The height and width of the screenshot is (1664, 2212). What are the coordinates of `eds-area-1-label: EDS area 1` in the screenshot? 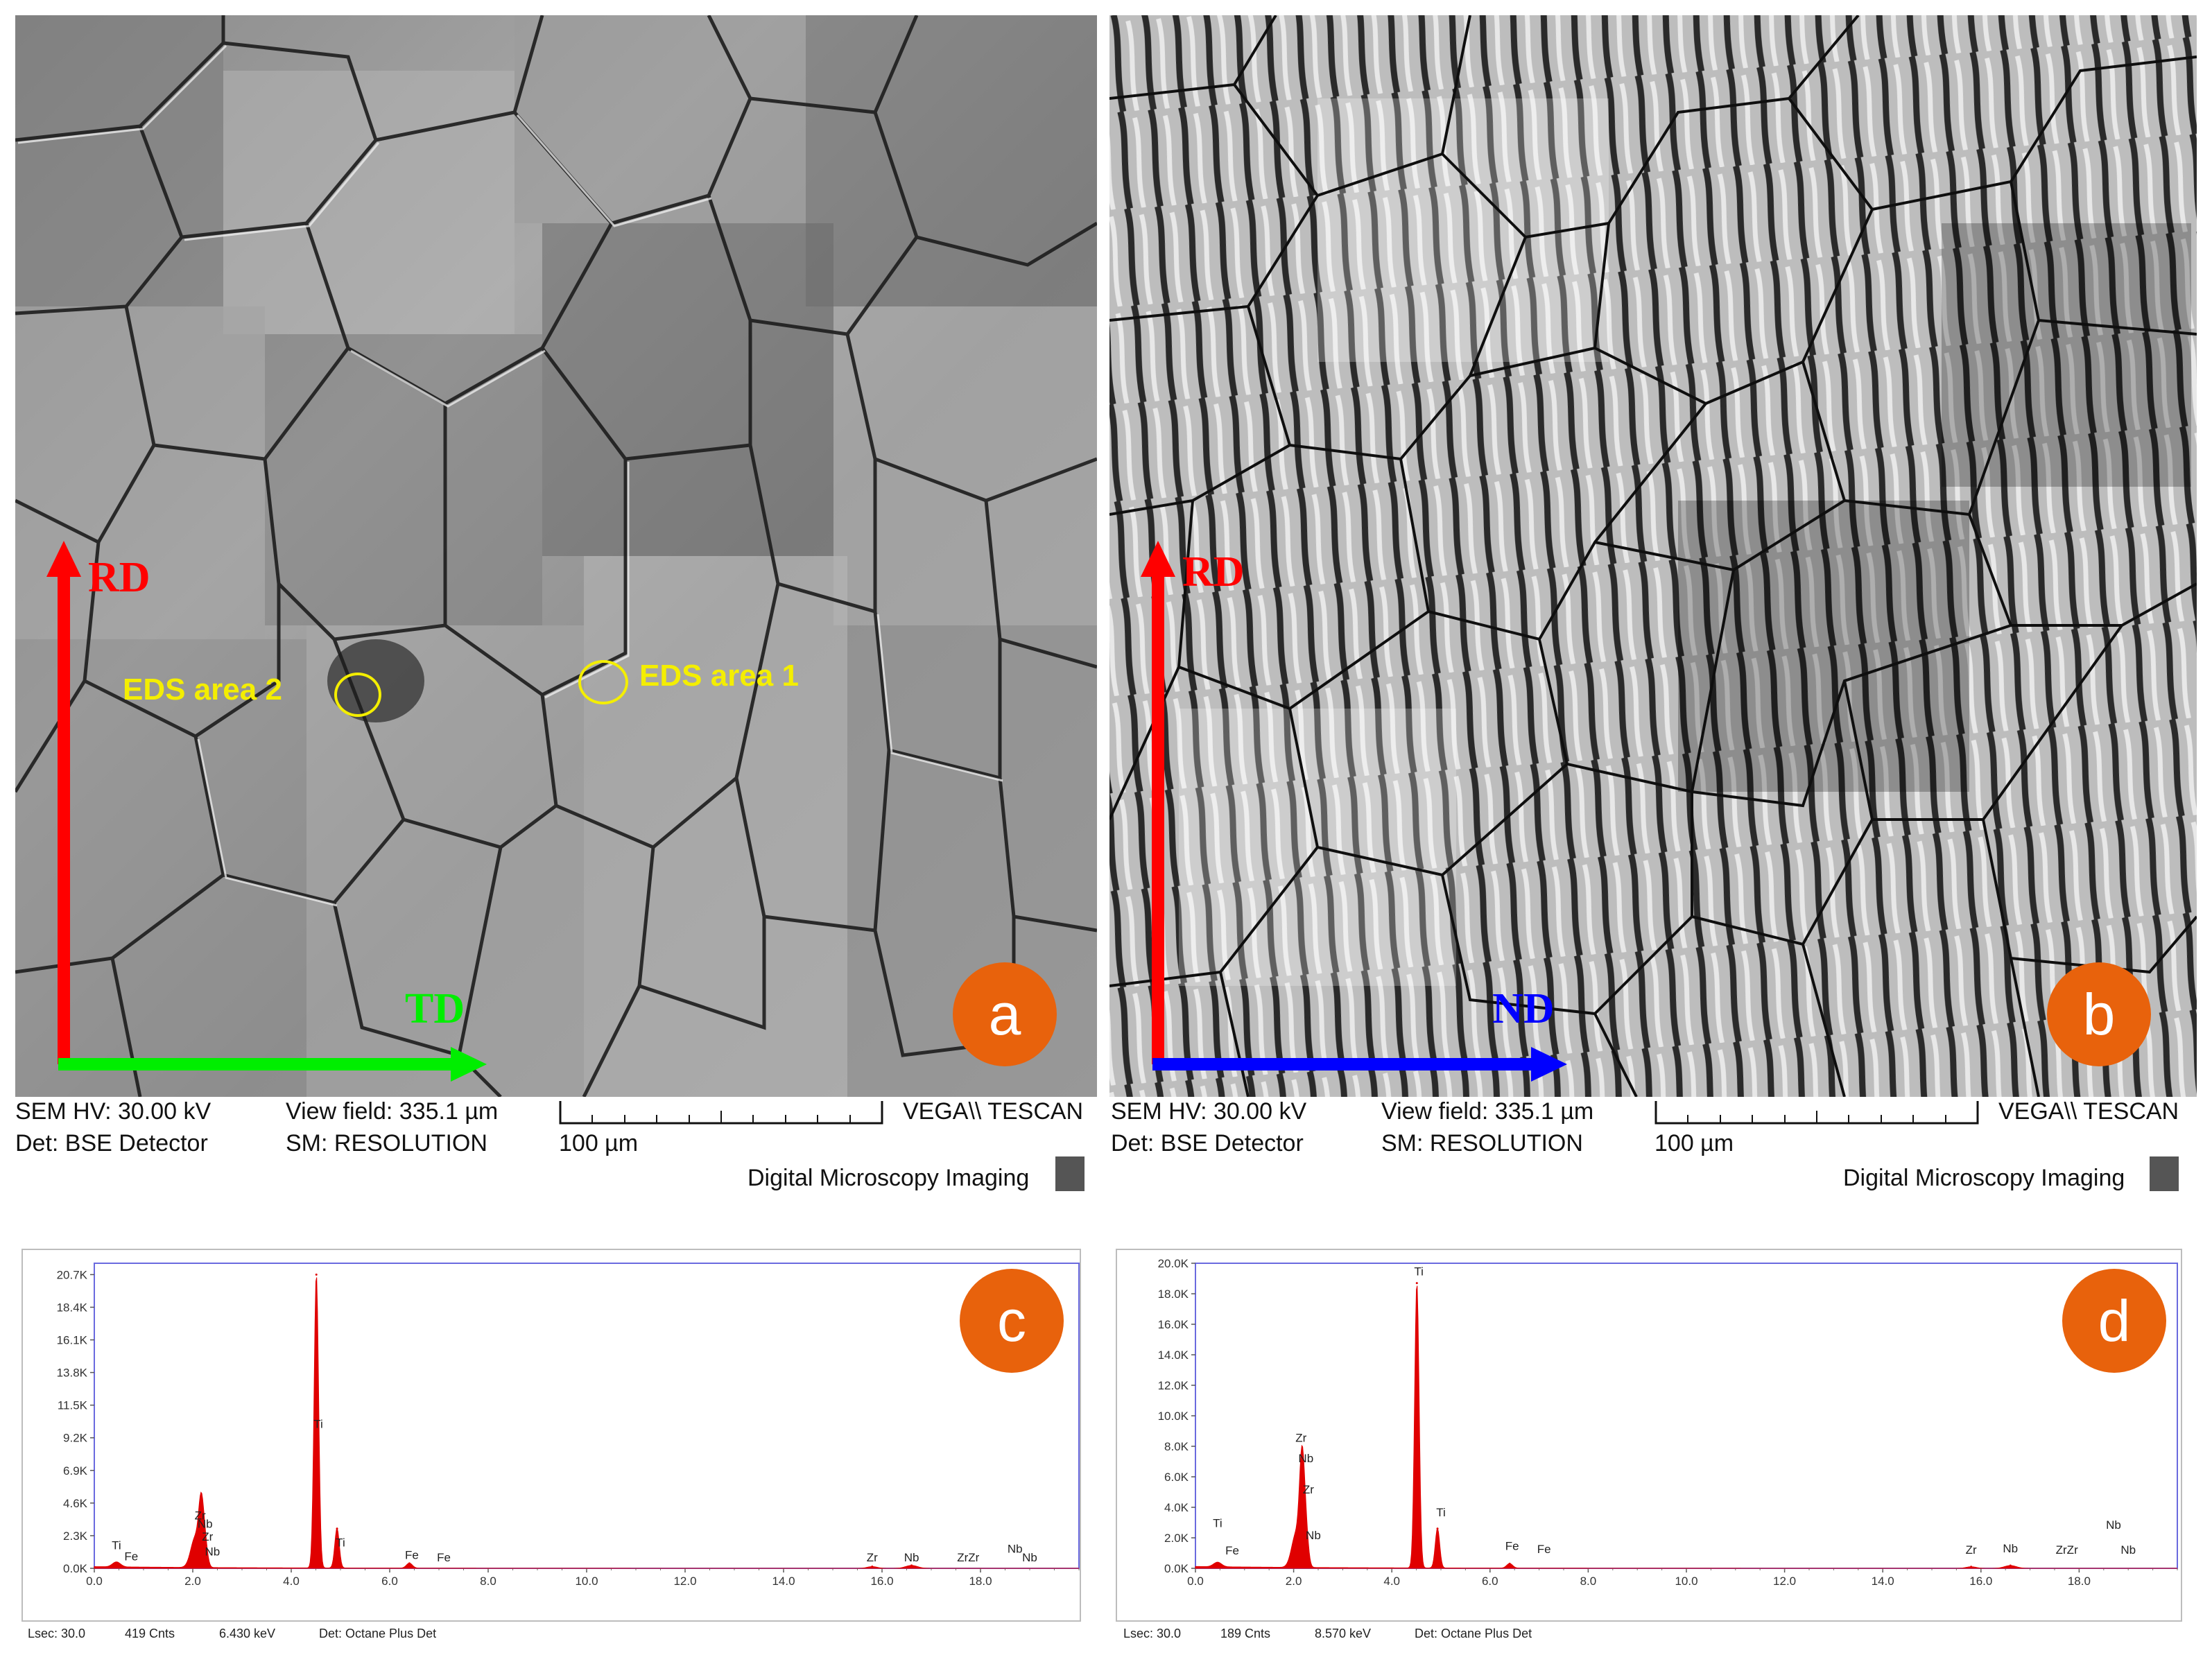 It's located at (719, 676).